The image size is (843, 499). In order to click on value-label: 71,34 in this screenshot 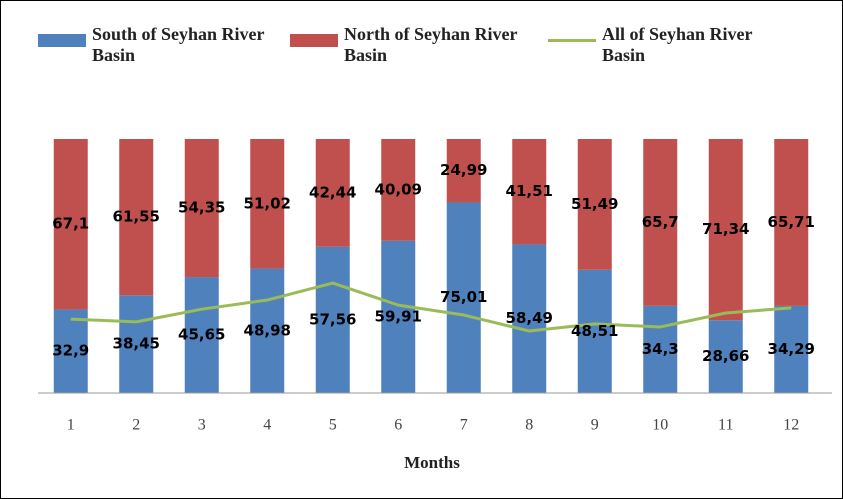, I will do `click(725, 229)`.